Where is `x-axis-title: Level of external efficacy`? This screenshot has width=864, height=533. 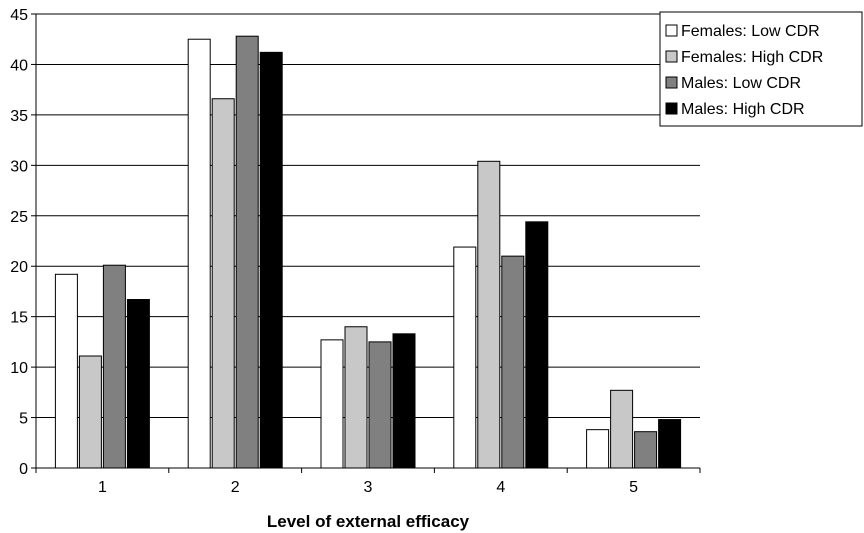 x-axis-title: Level of external efficacy is located at coordinates (368, 521).